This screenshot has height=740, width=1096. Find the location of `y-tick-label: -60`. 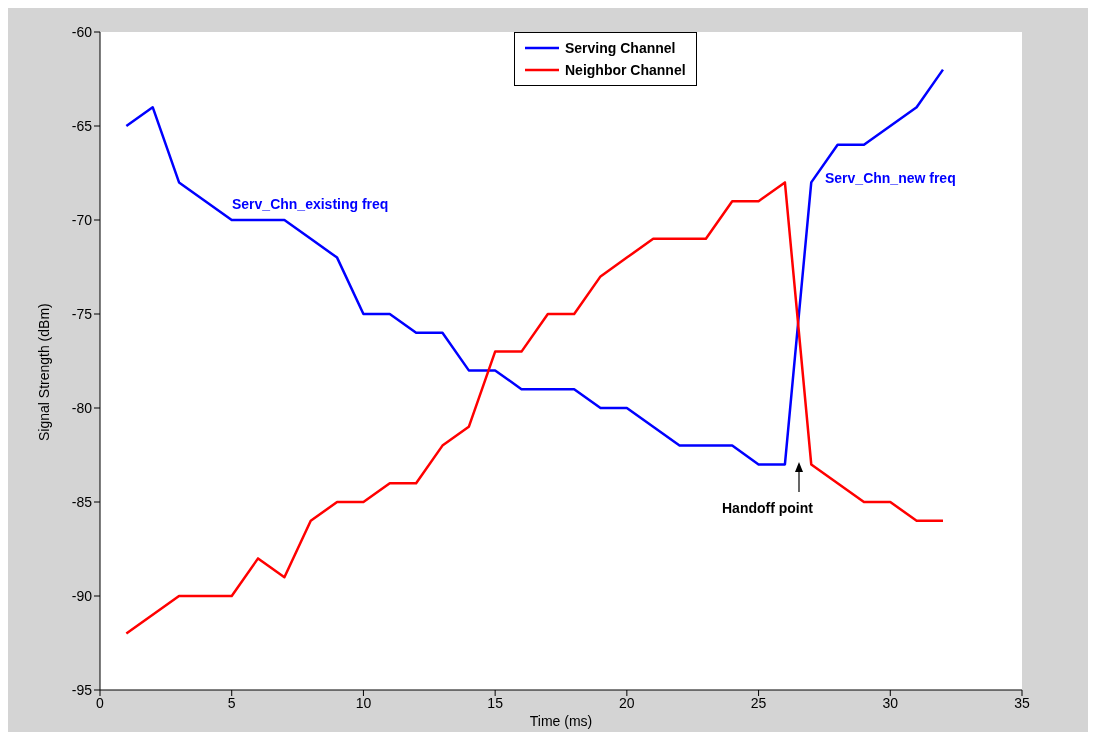

y-tick-label: -60 is located at coordinates (82, 31).